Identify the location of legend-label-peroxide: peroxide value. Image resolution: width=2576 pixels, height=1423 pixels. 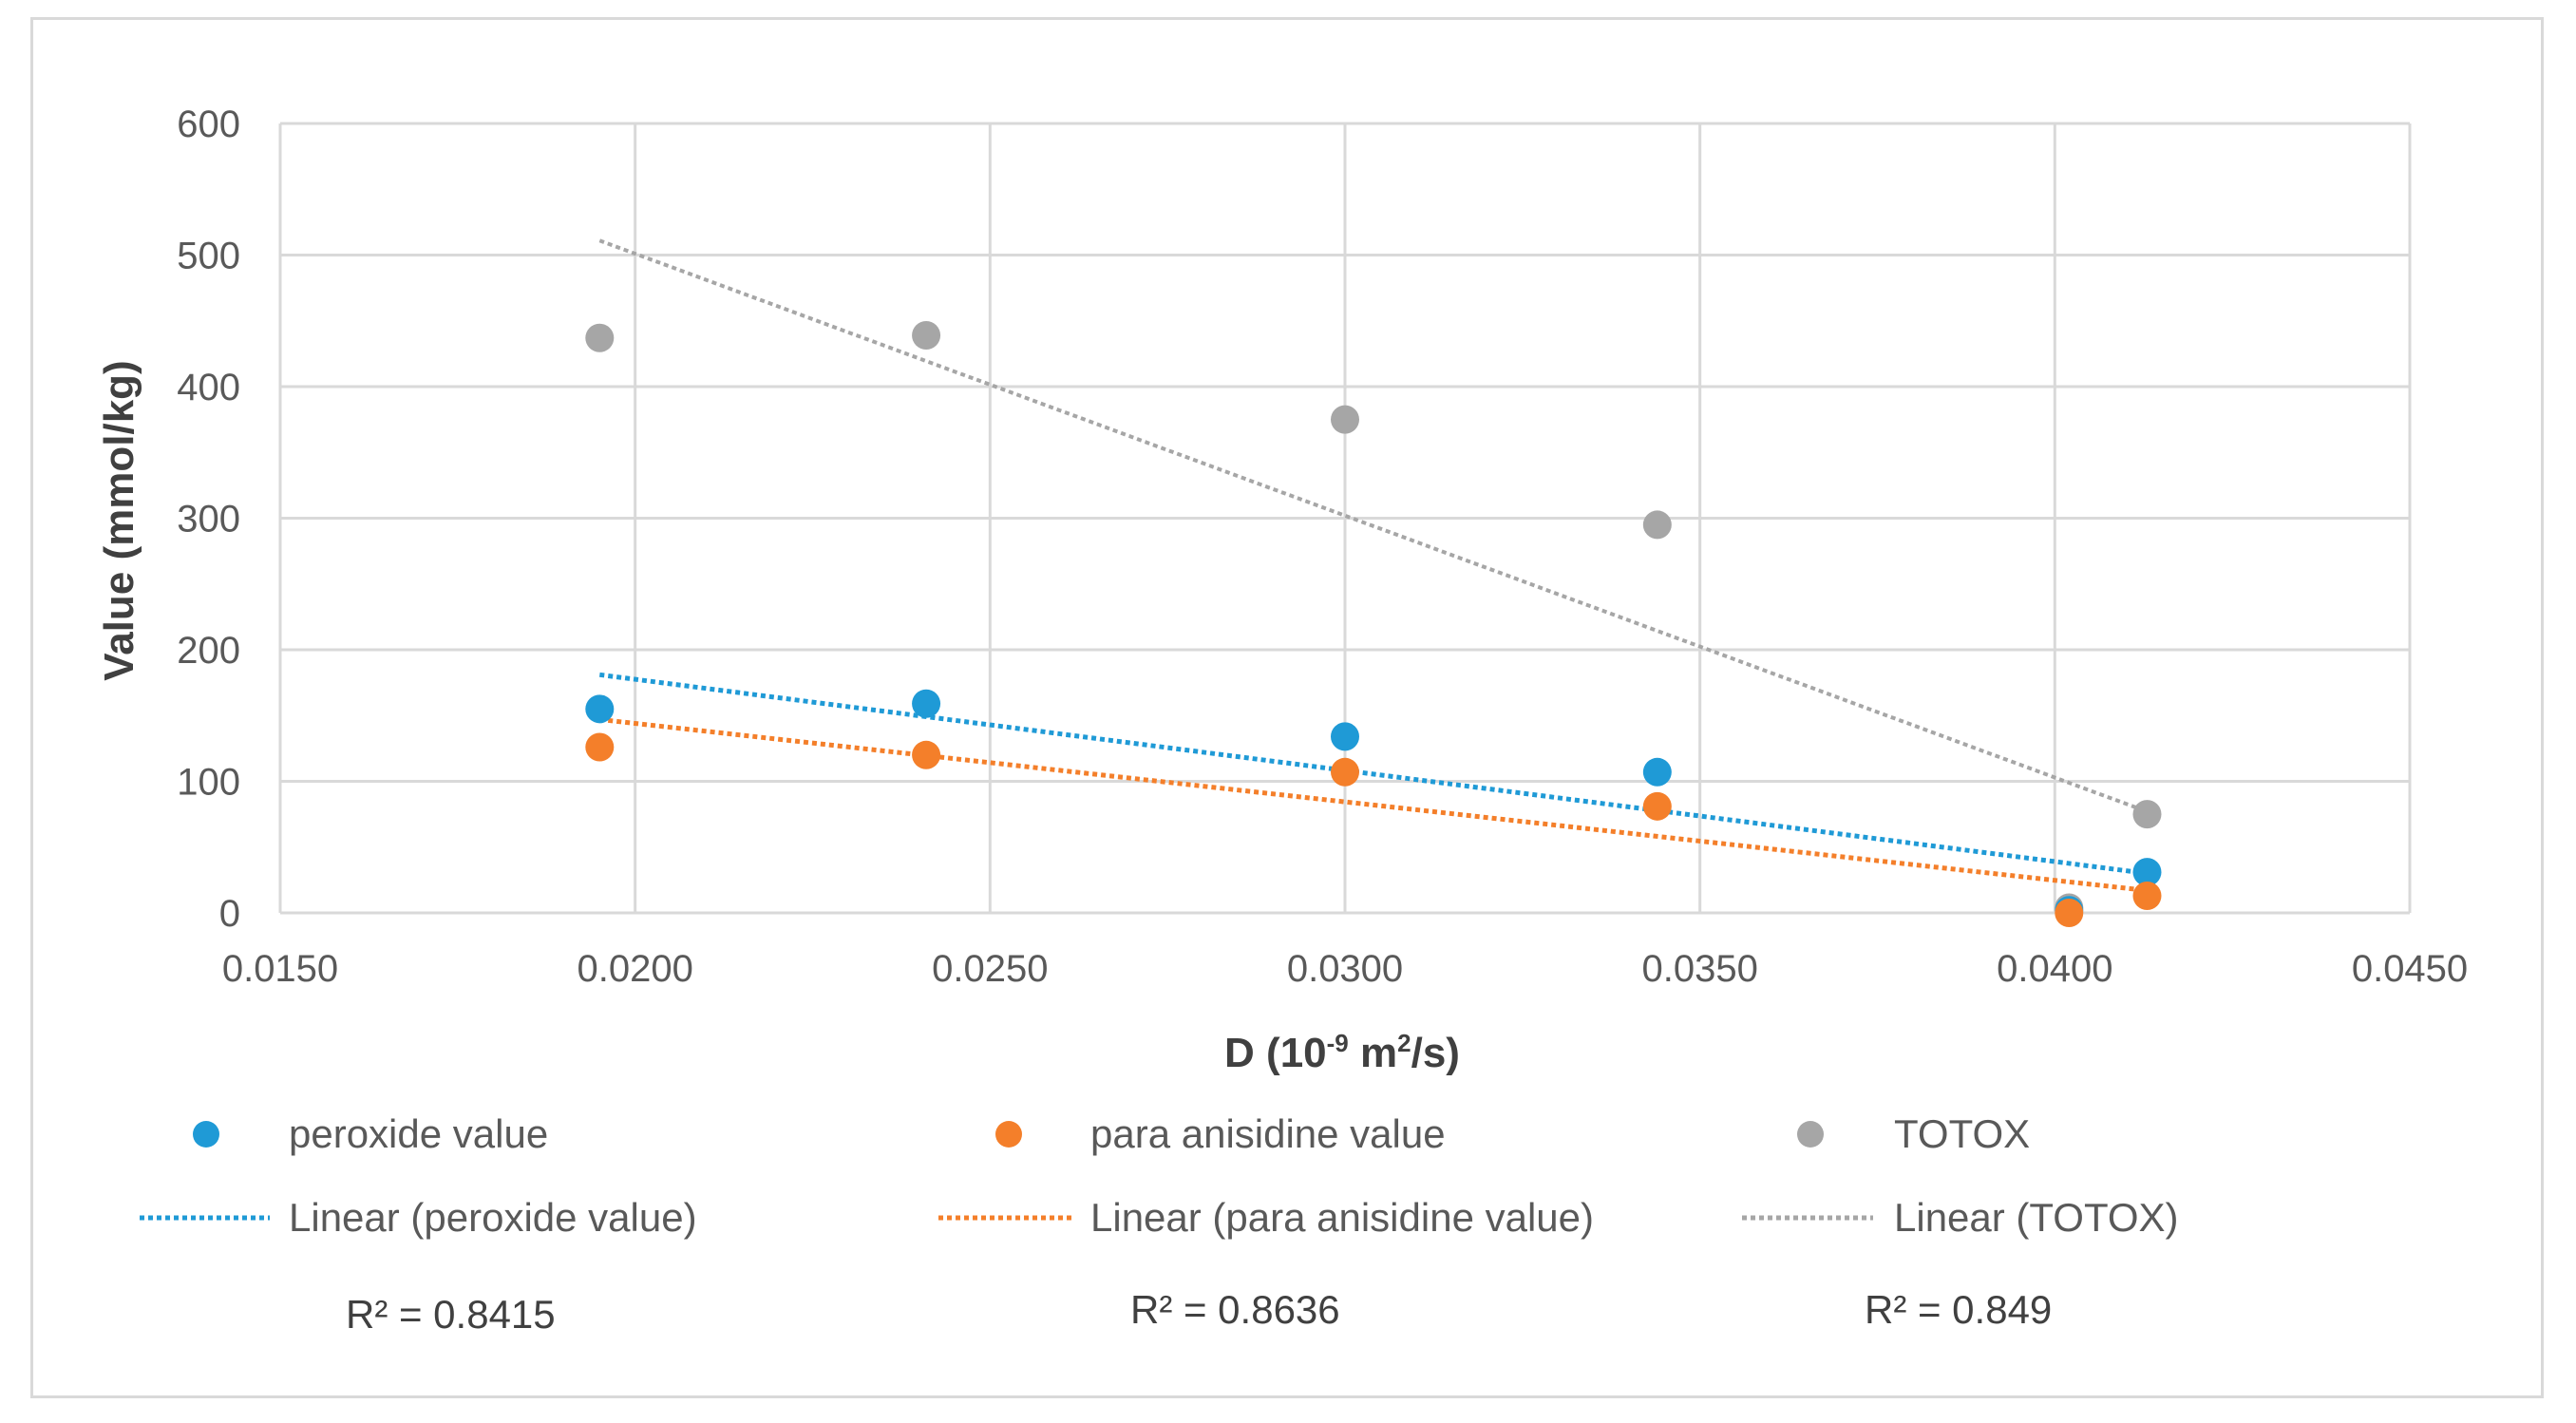
(418, 1133).